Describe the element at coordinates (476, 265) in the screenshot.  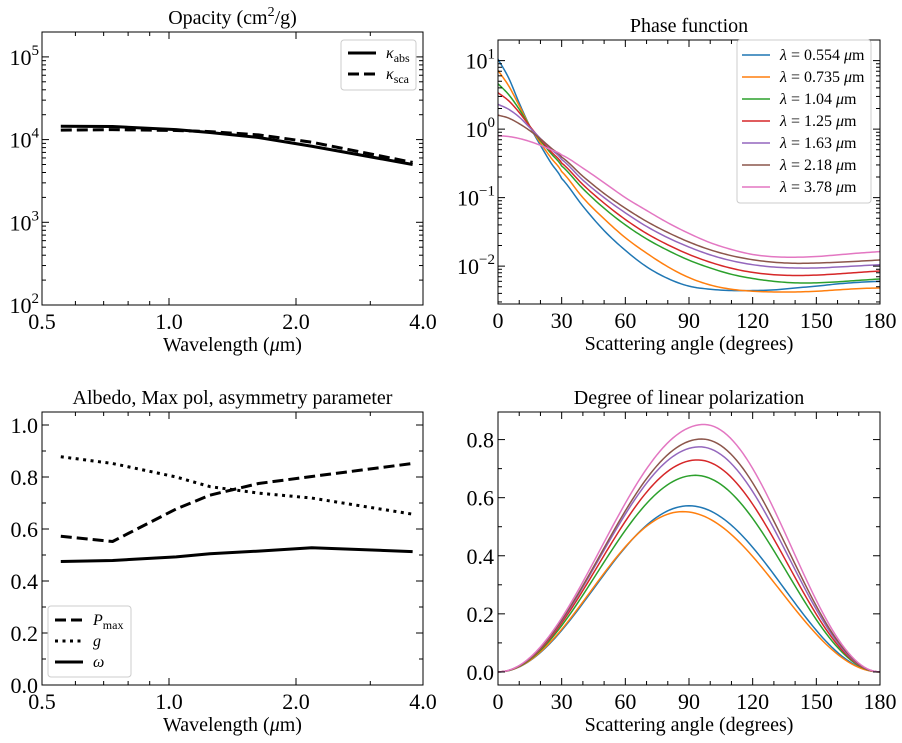
I see `y-tick-label: 10⁻²` at that location.